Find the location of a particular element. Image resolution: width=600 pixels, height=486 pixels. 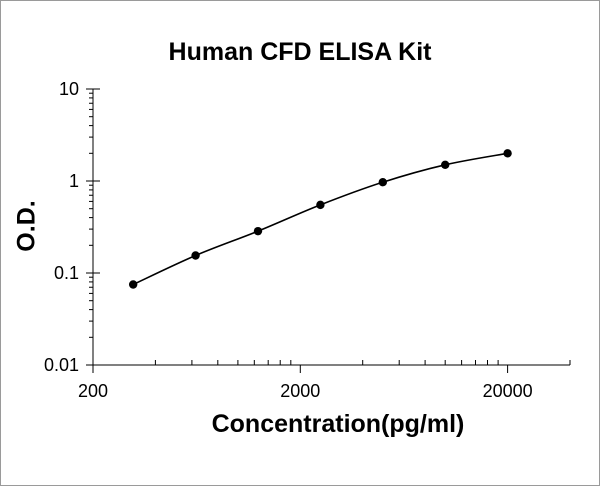

y-tick-label: 1 is located at coordinates (74, 181).